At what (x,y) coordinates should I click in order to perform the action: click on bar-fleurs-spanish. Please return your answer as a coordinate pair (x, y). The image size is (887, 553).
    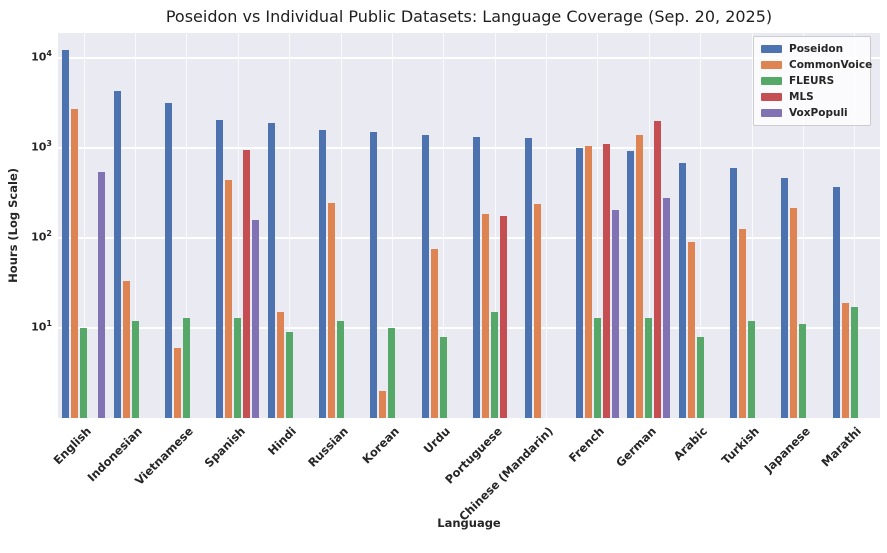
    Looking at the image, I should click on (238, 367).